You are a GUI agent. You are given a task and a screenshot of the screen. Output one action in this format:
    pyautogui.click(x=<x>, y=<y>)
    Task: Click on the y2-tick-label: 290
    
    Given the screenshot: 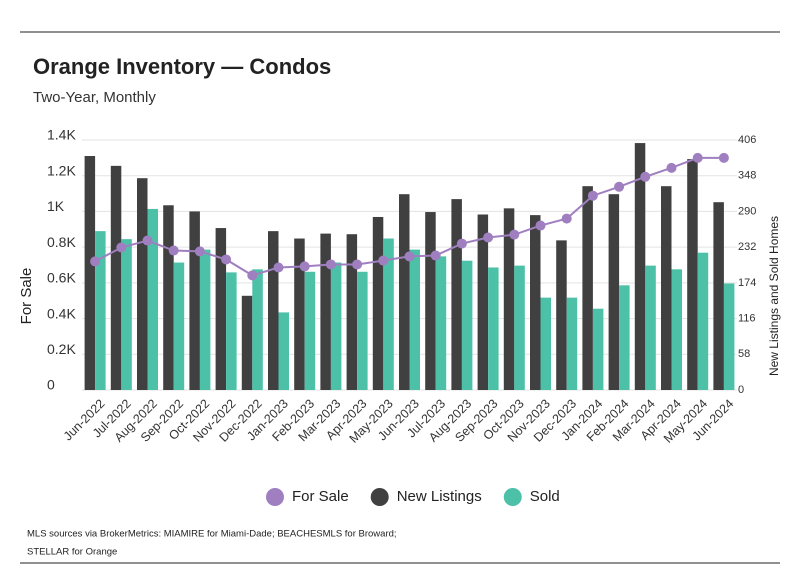 What is the action you would take?
    pyautogui.click(x=747, y=211)
    